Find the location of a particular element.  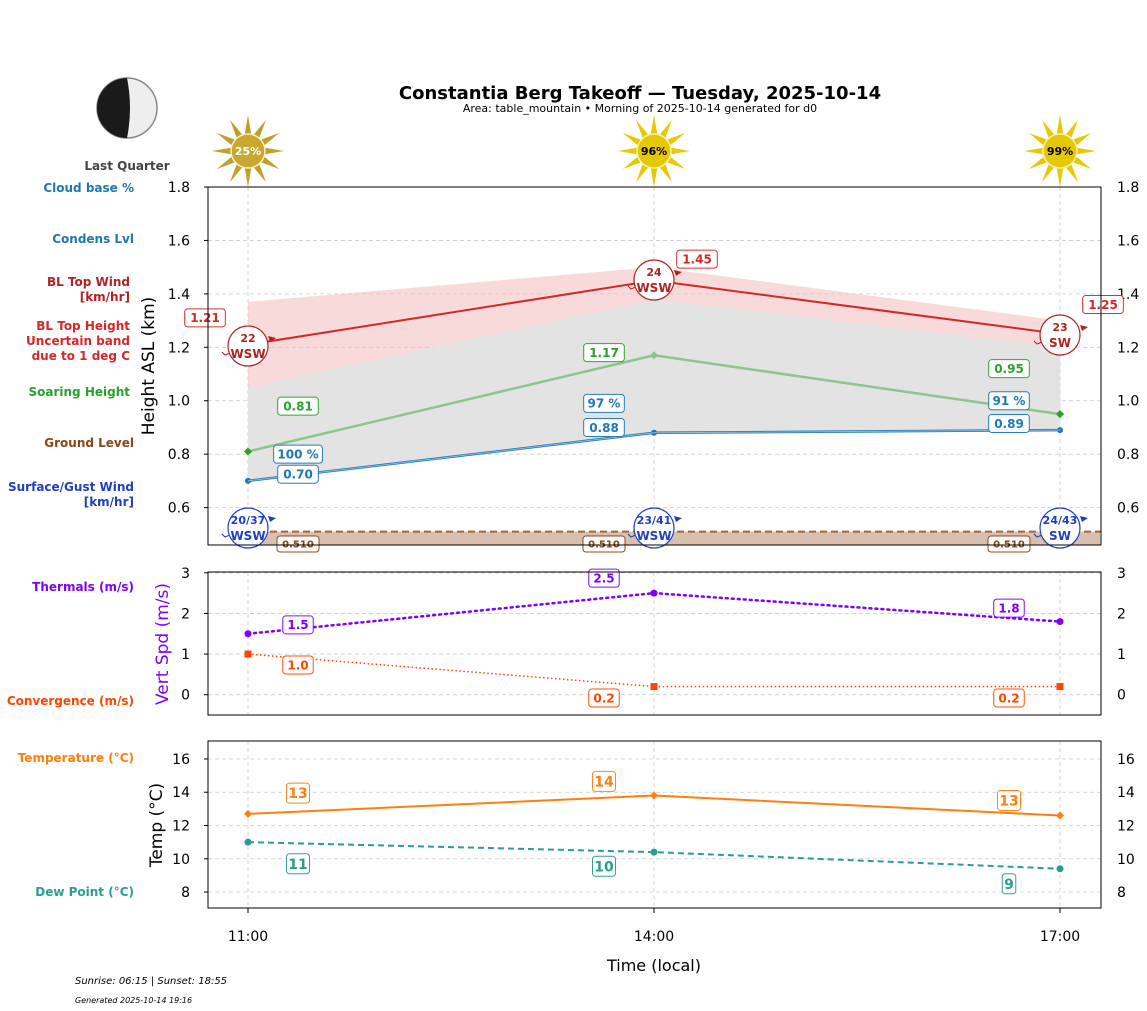

wind-speed: 23 is located at coordinates (1059, 327).